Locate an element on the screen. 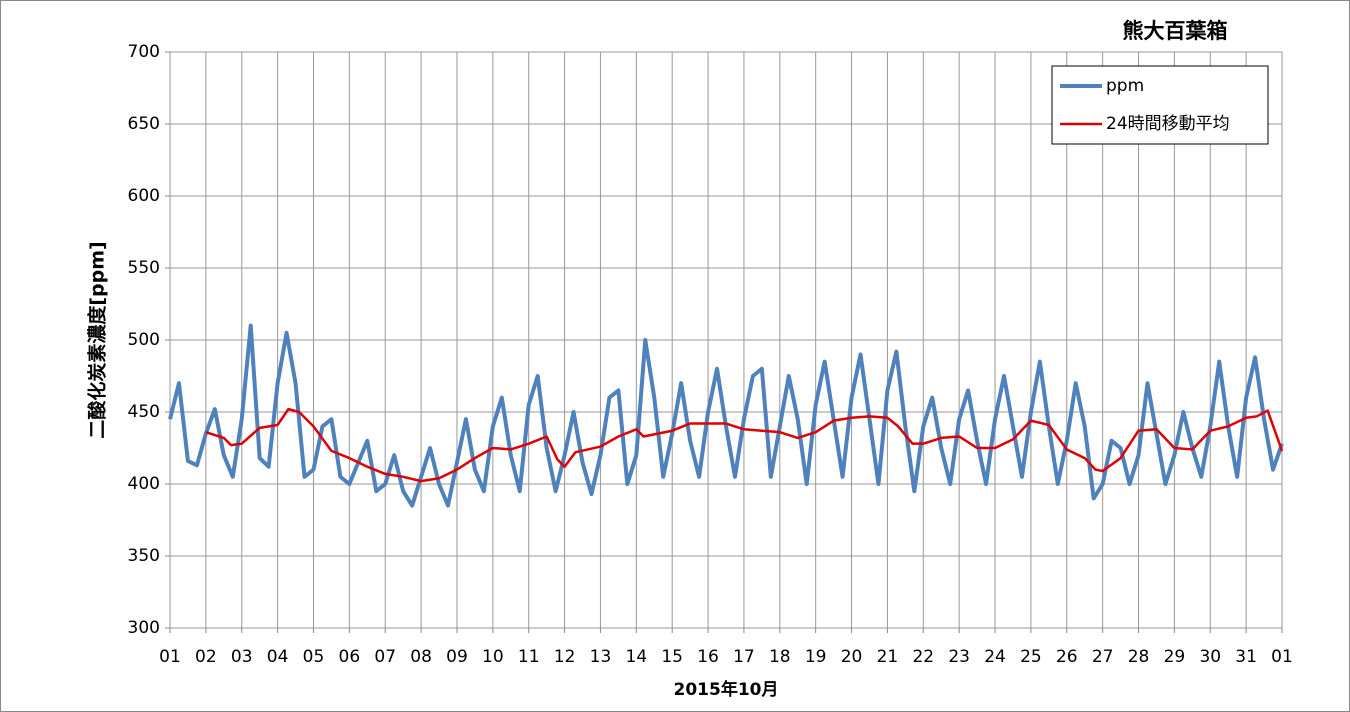 This screenshot has width=1350, height=712. x-tick-label: 28 is located at coordinates (1139, 657).